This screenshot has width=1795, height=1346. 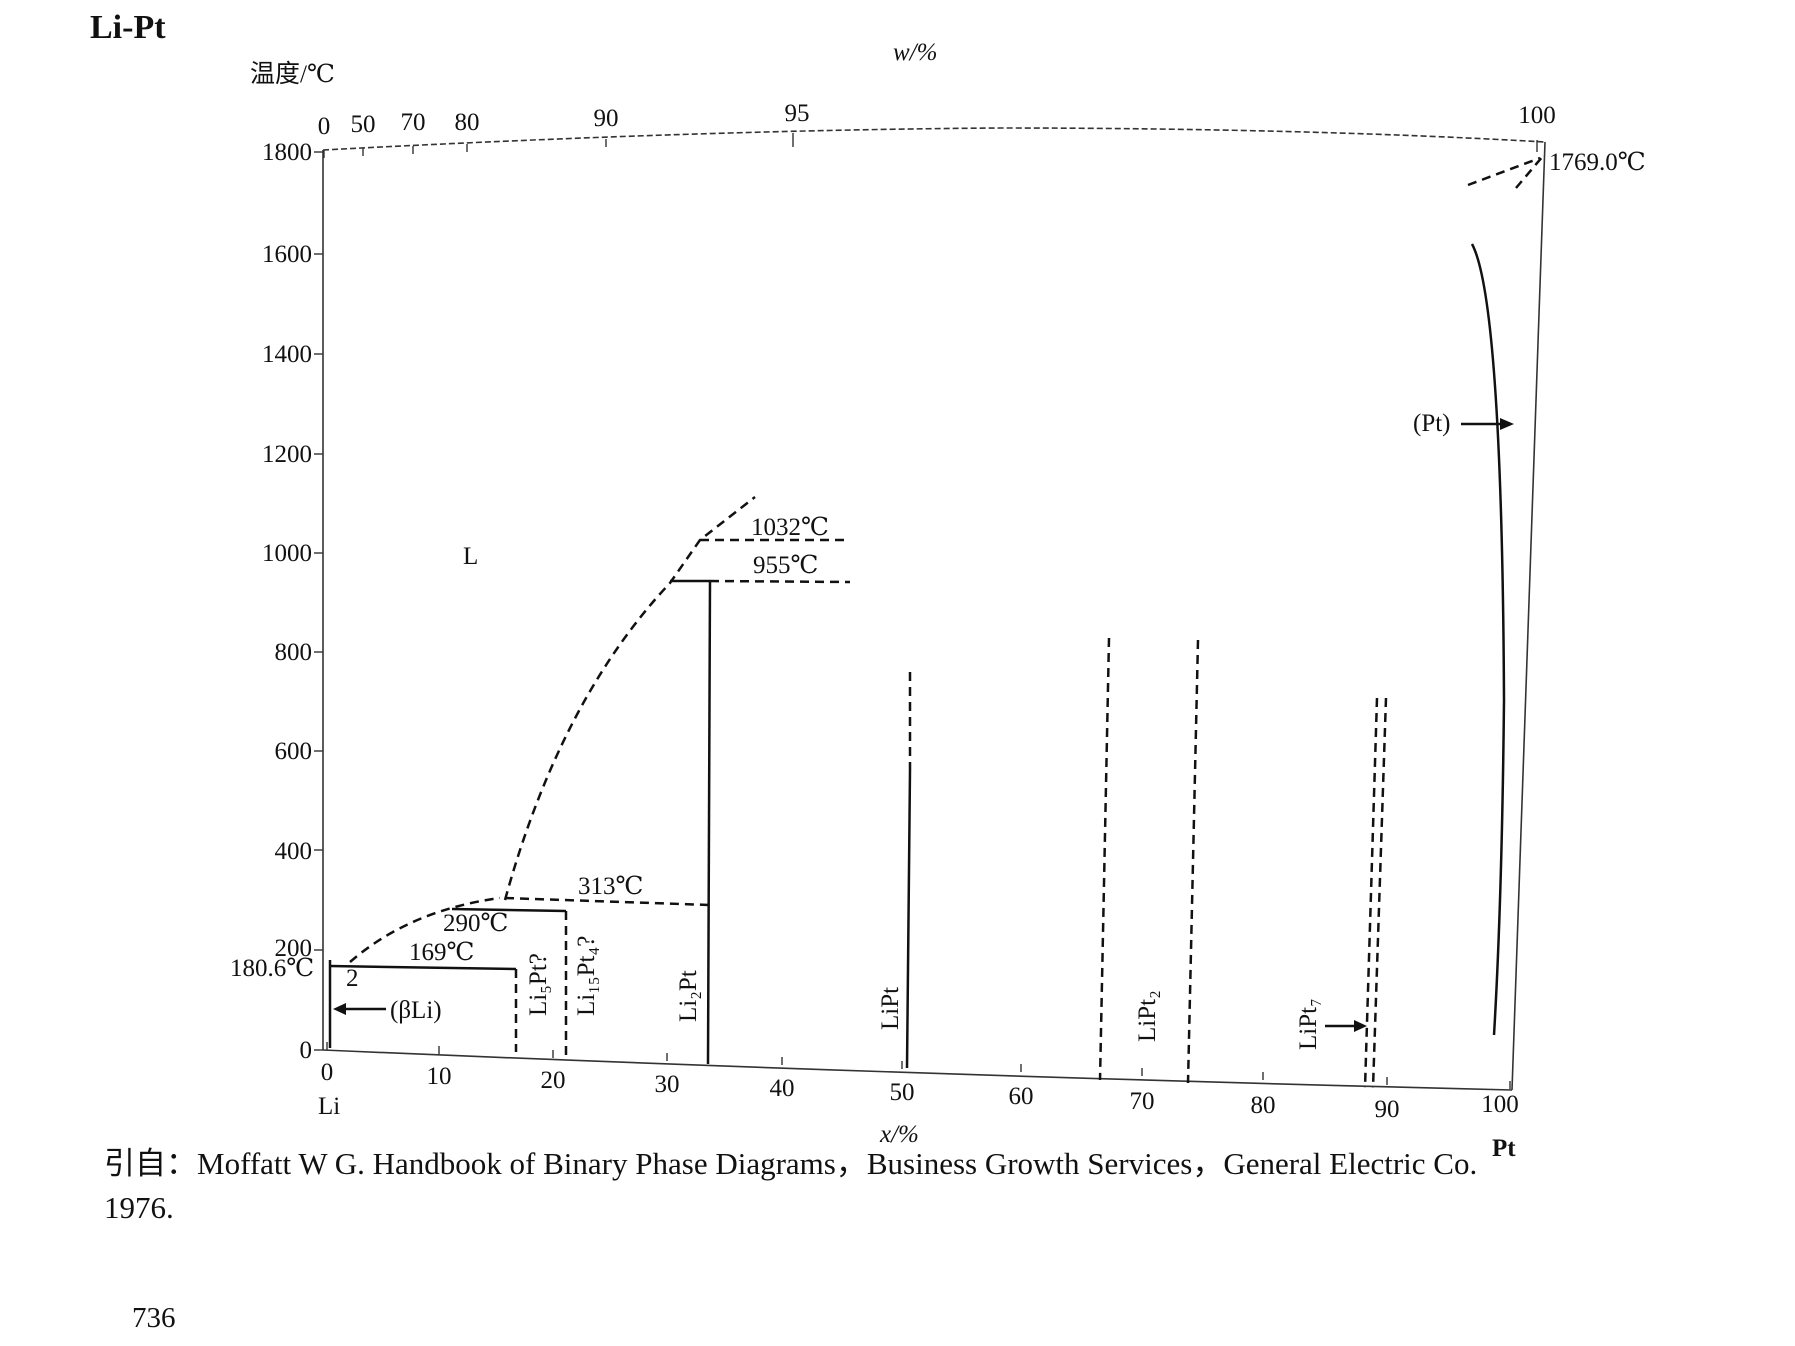 What do you see at coordinates (139, 1207) in the screenshot?
I see `citation-line-2: 1976.` at bounding box center [139, 1207].